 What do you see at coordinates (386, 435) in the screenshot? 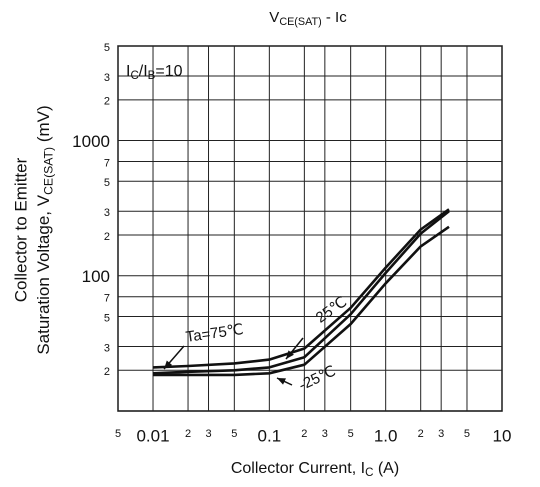
I see `x-tick-label: 1.0` at bounding box center [386, 435].